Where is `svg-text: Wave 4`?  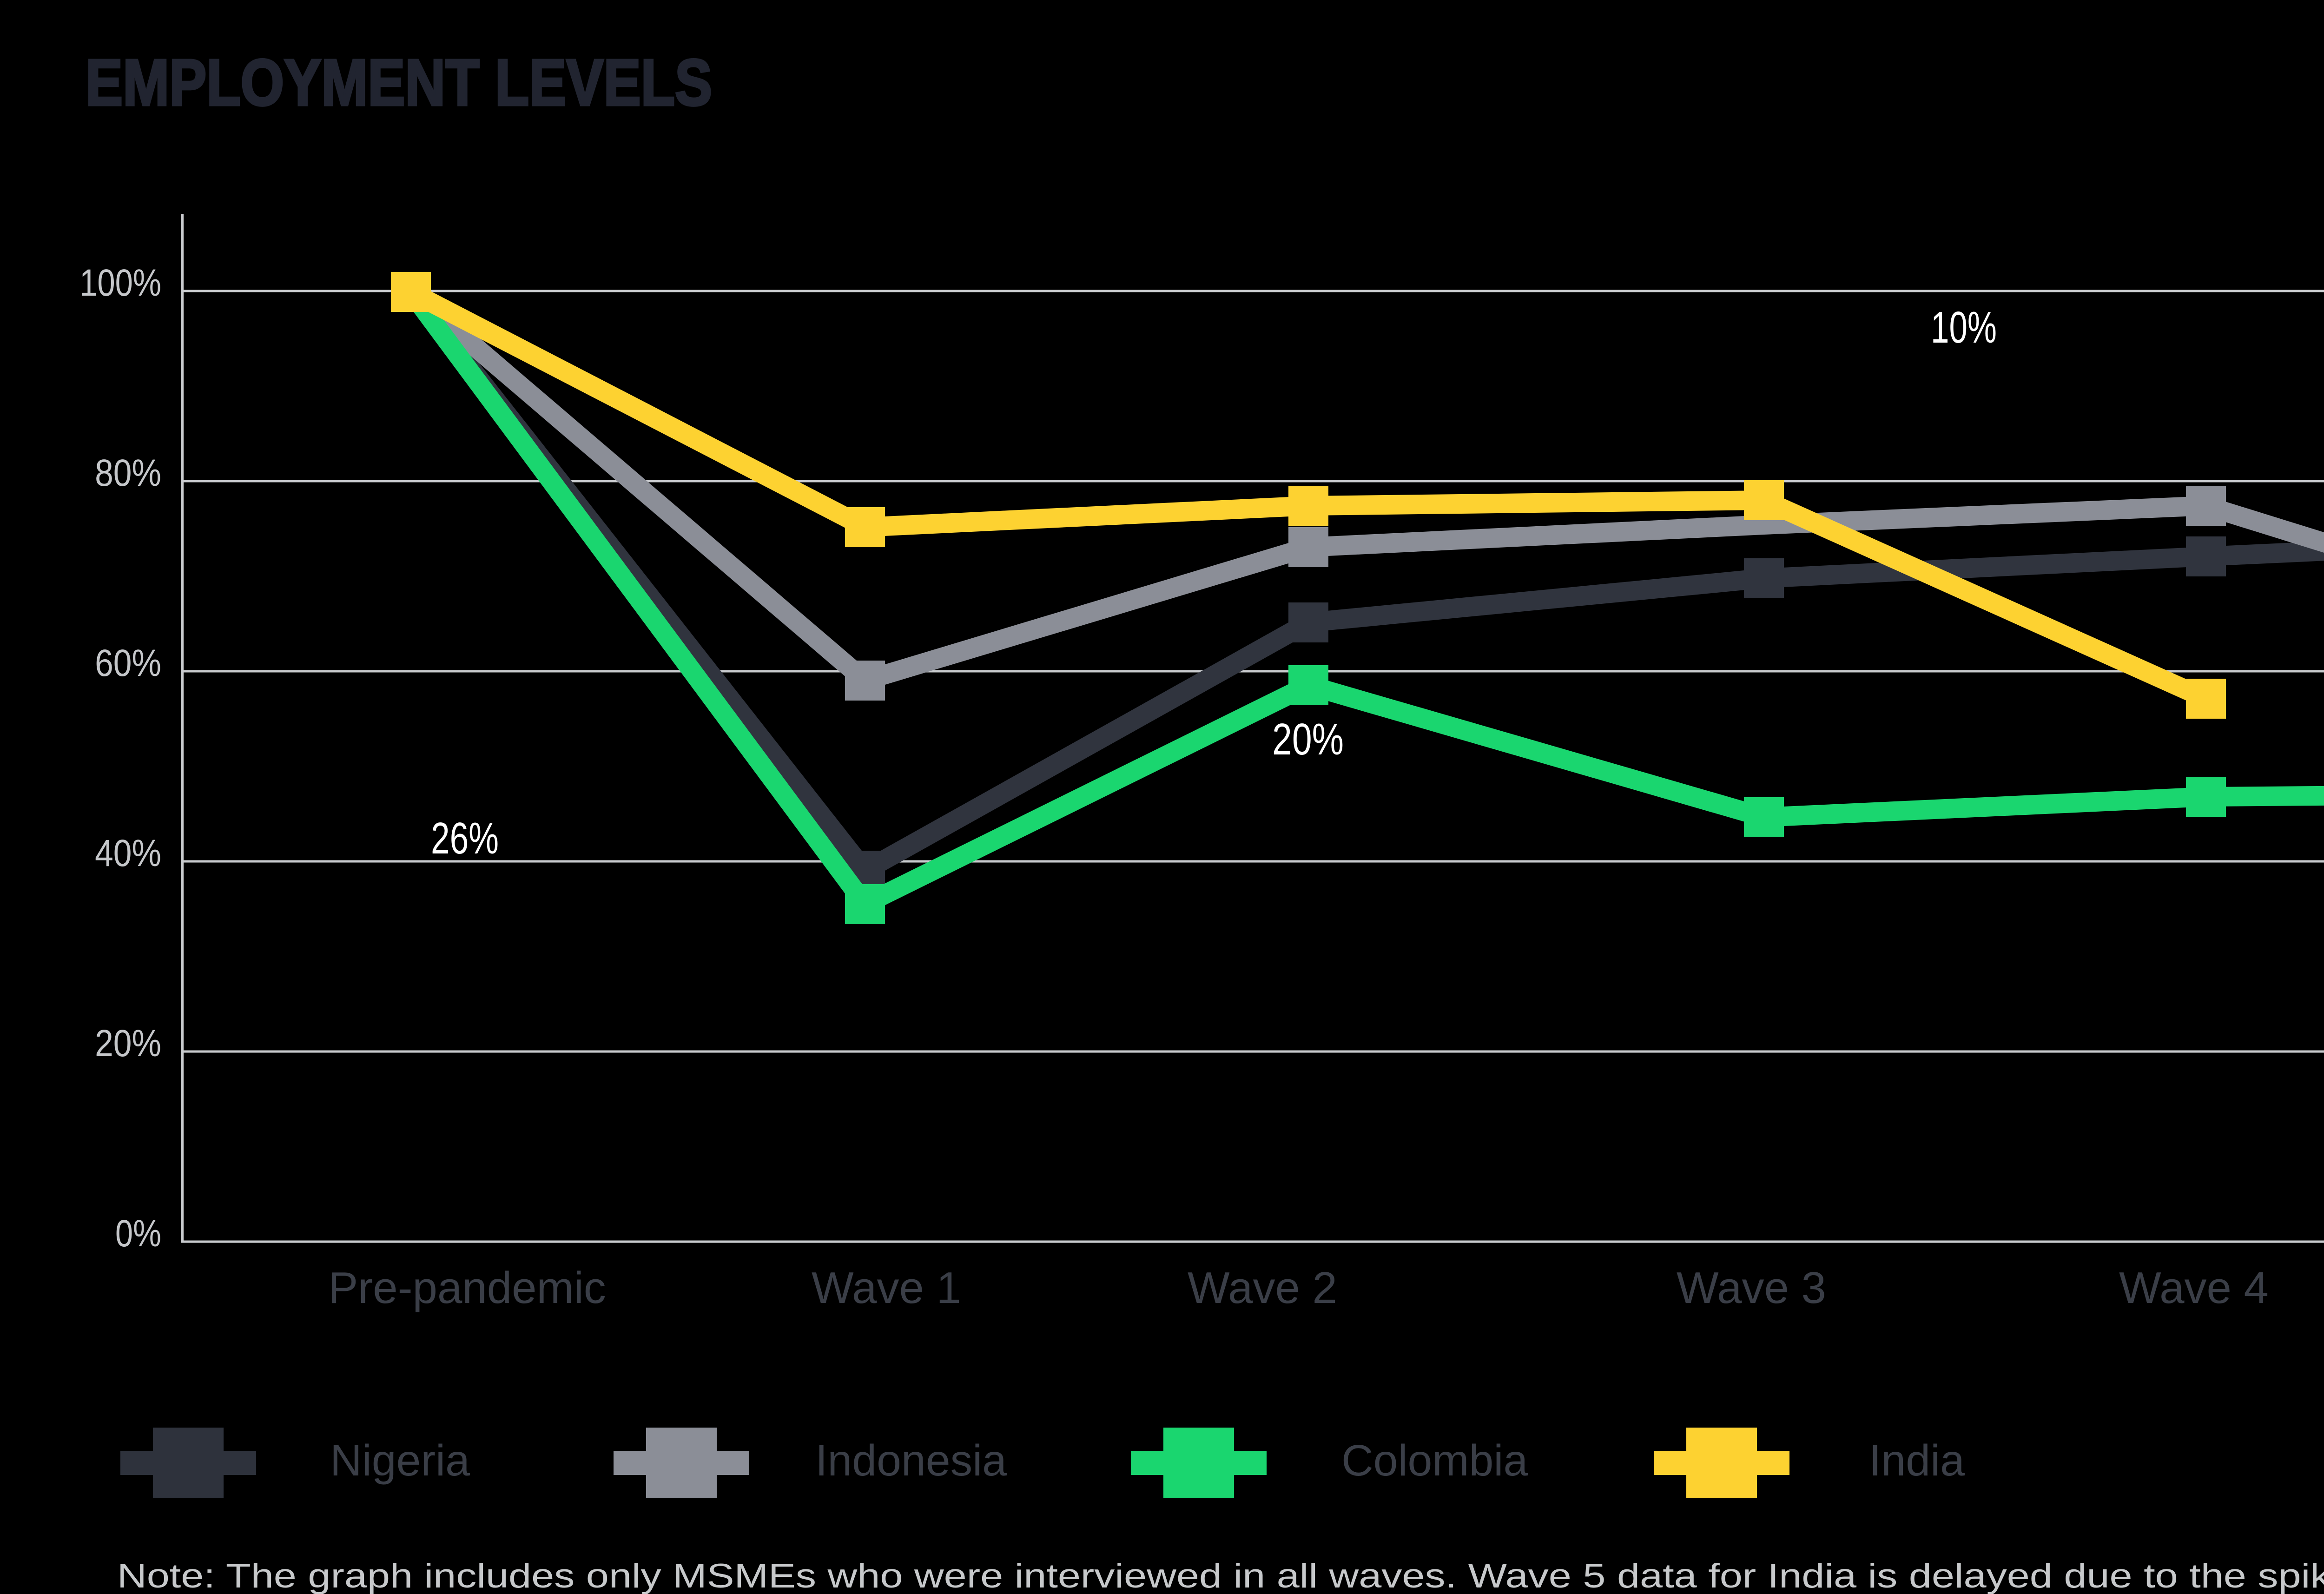 svg-text: Wave 4 is located at coordinates (2194, 1288).